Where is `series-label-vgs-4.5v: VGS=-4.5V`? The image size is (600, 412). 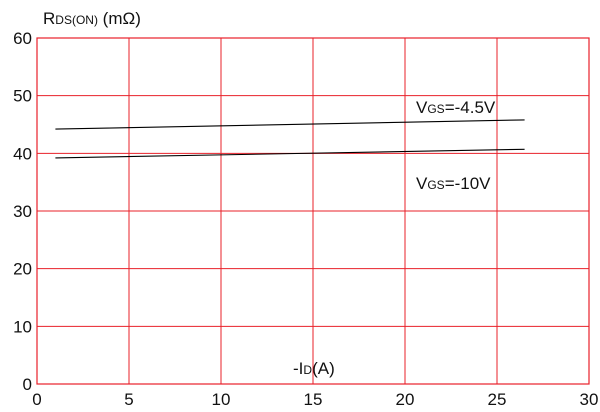
series-label-vgs-4.5v: VGS=-4.5V is located at coordinates (456, 107).